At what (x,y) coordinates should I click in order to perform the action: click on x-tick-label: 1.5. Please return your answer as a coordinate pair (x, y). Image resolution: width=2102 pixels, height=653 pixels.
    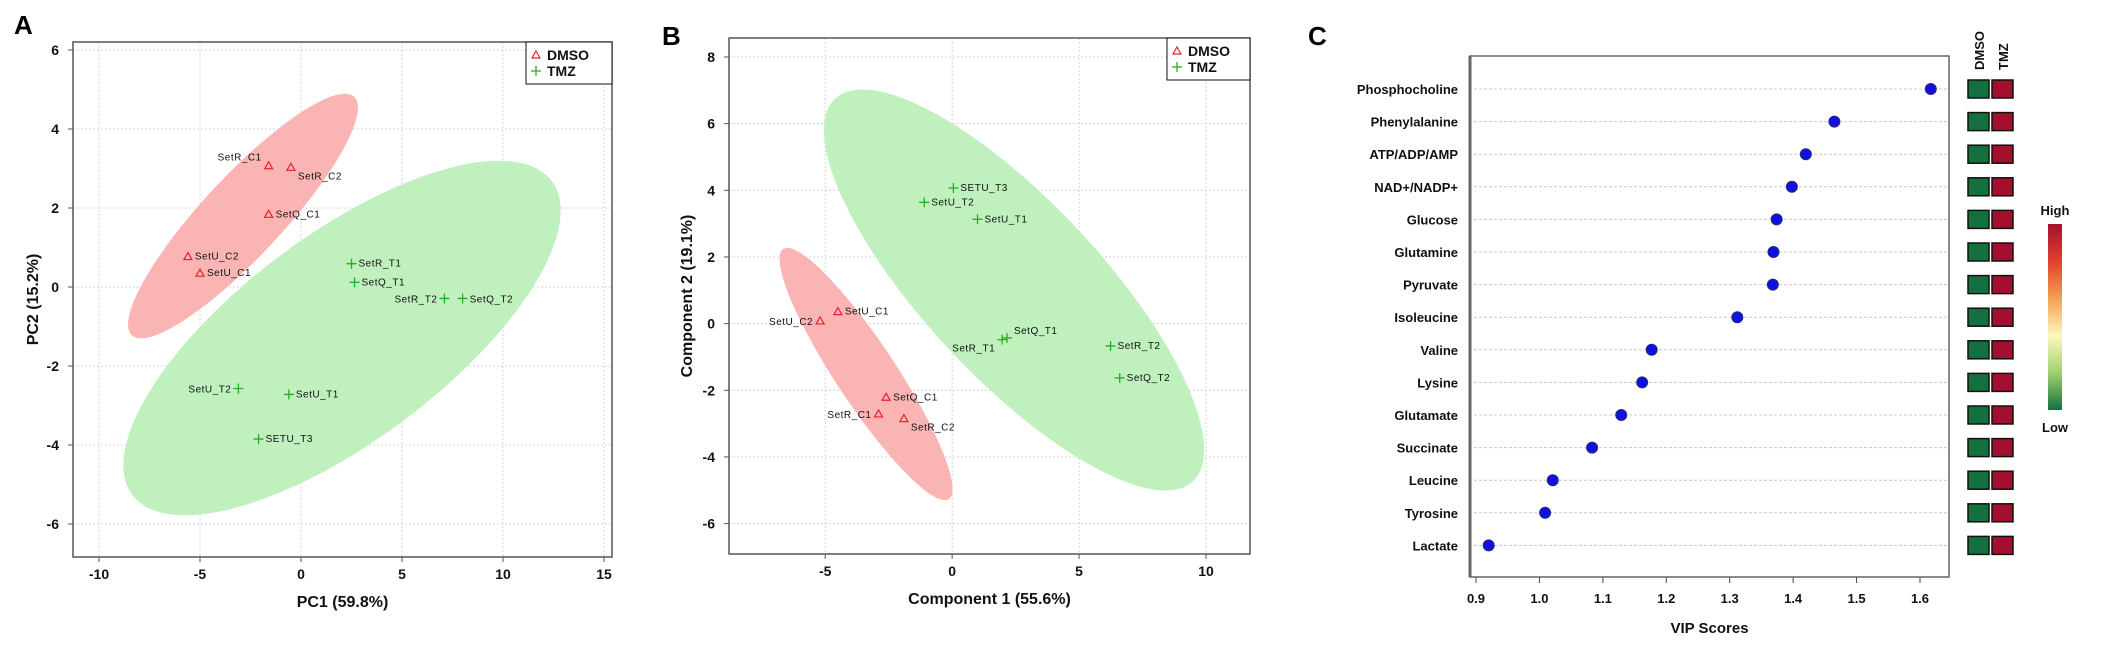
    Looking at the image, I should click on (1857, 598).